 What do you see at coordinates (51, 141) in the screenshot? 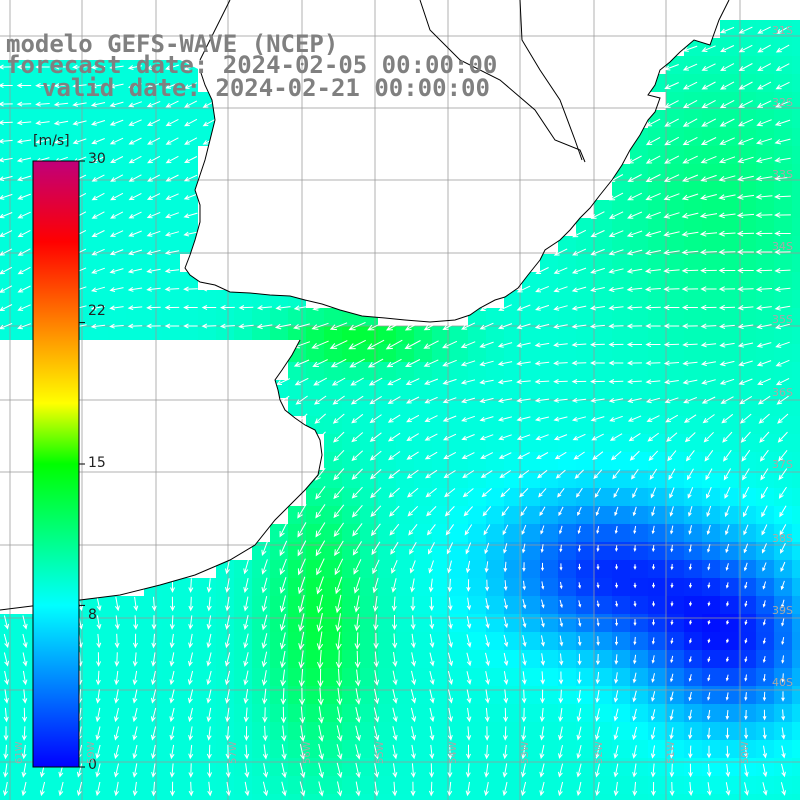
I see `colorbar-unit: [m/s]` at bounding box center [51, 141].